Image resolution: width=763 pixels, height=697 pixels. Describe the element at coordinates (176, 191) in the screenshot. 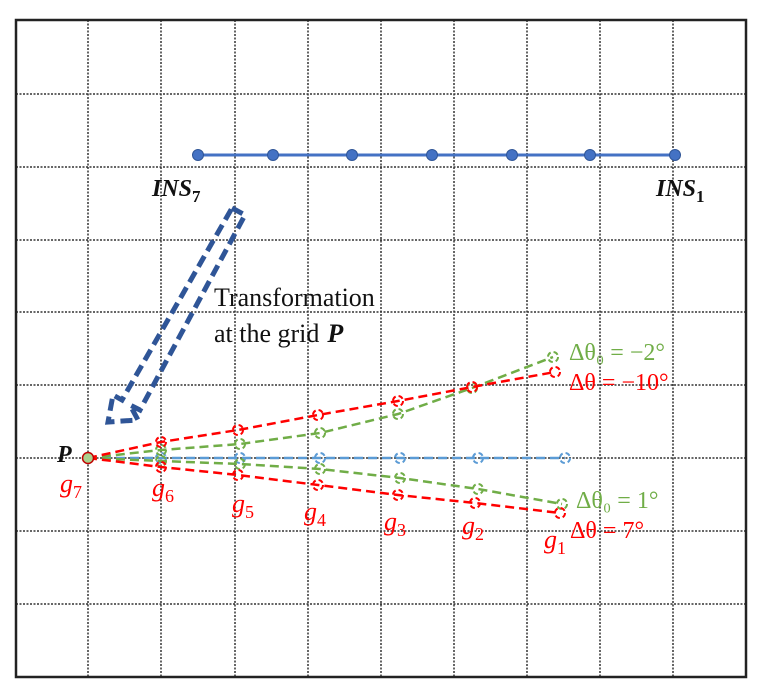

I see `ins7-label: INS7` at that location.